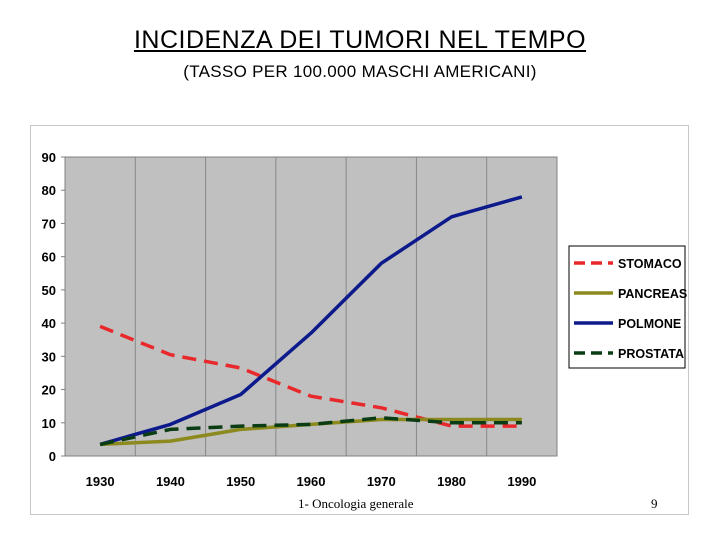  What do you see at coordinates (360, 71) in the screenshot?
I see `slide-subtitle: (TASSO PER 100.000 MASCHI AMERICANI)` at bounding box center [360, 71].